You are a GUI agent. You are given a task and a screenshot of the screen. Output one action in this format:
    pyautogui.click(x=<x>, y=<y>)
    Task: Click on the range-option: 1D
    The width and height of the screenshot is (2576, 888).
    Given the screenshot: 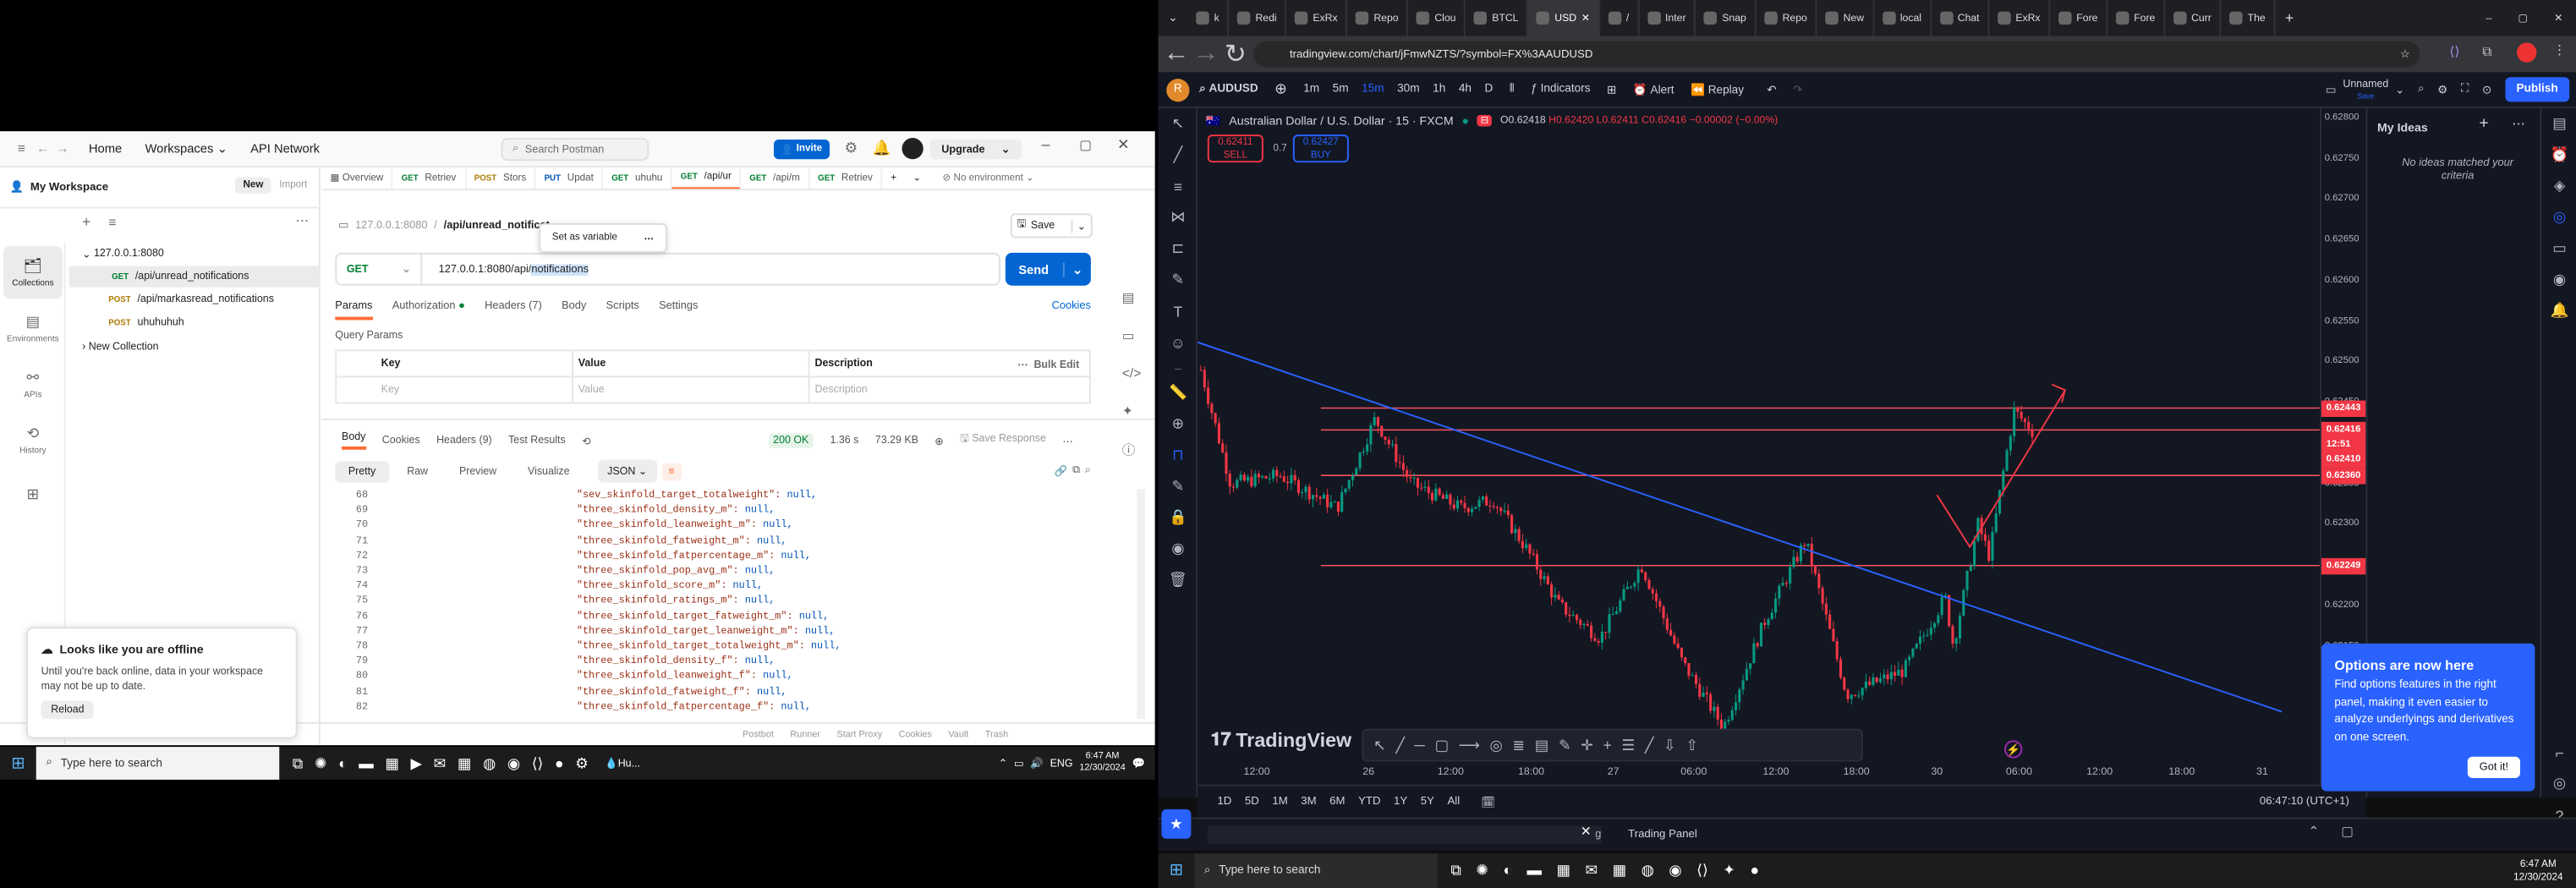 What is the action you would take?
    pyautogui.click(x=1224, y=802)
    